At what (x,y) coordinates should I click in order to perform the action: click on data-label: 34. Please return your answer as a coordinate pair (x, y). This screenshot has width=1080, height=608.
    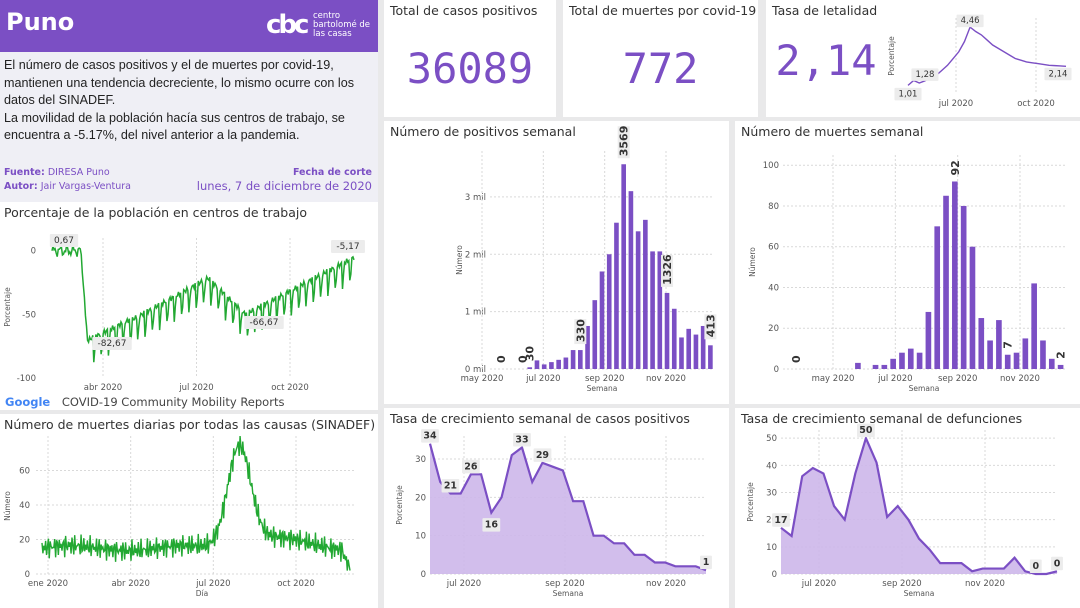
    Looking at the image, I should click on (430, 436).